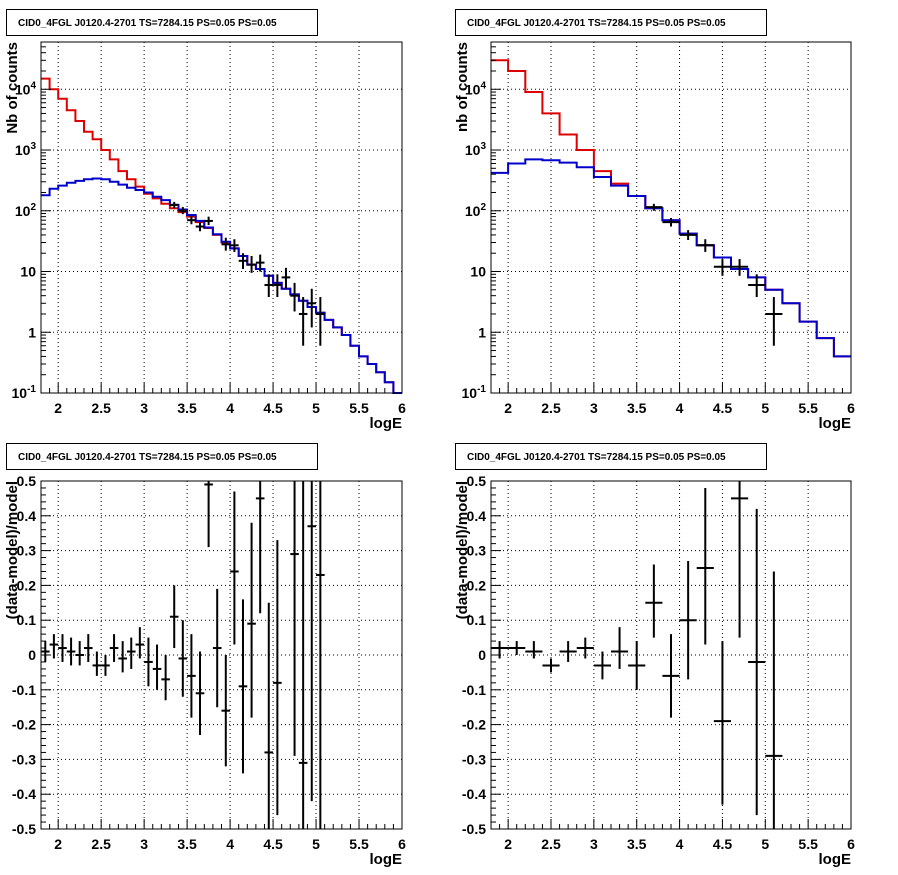 Image resolution: width=898 pixels, height=875 pixels. I want to click on y-tick-label: 0.2, so click(477, 585).